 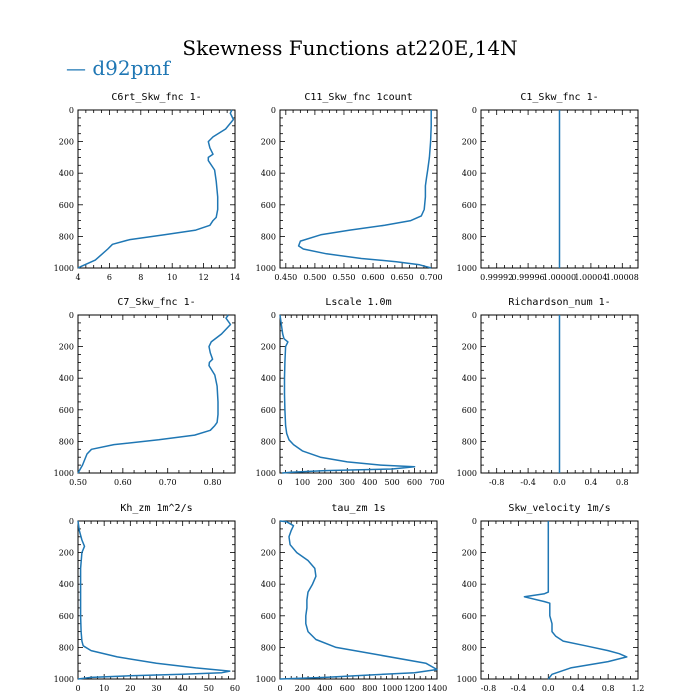 I want to click on chart-title: C7_Skw_fnc 1-, so click(x=156, y=302).